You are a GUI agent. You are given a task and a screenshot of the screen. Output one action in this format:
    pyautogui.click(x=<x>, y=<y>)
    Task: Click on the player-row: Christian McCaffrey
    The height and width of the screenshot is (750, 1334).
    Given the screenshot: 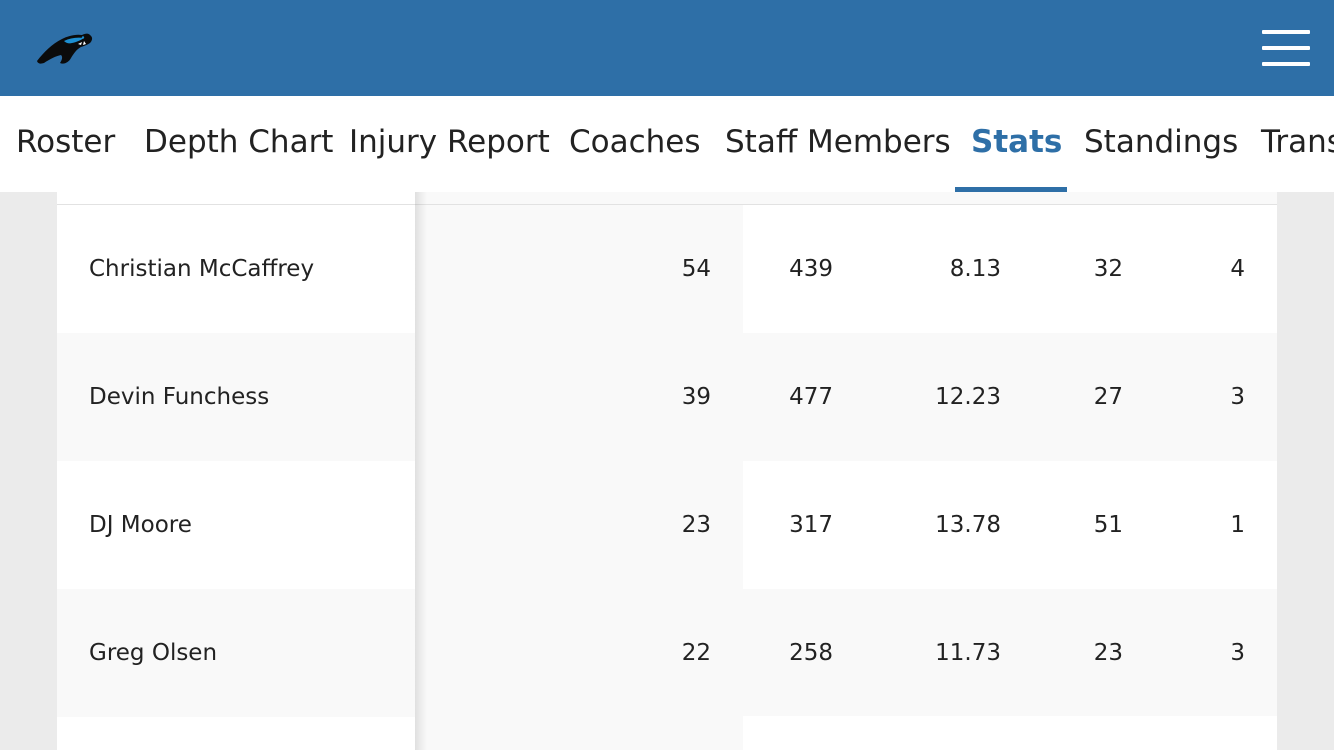 What is the action you would take?
    pyautogui.click(x=236, y=269)
    